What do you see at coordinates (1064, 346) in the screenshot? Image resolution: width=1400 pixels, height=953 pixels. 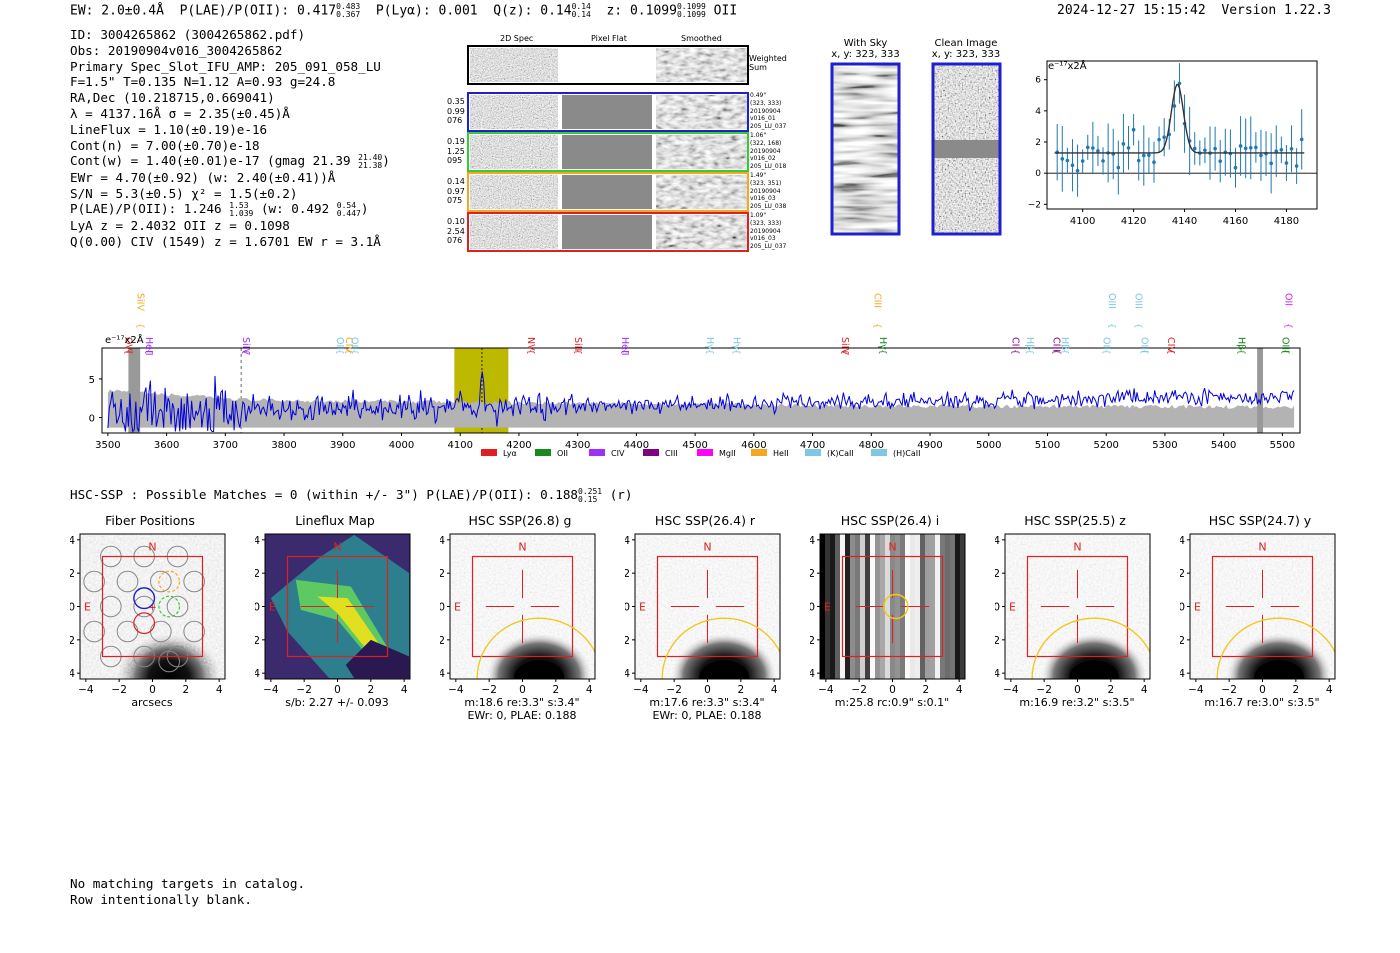 I see `emission-line-label: Hβ{` at bounding box center [1064, 346].